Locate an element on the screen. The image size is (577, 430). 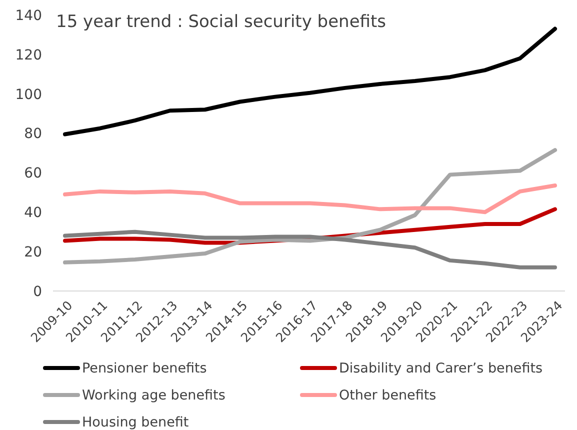
y-tick-label: 60 is located at coordinates (33, 174).